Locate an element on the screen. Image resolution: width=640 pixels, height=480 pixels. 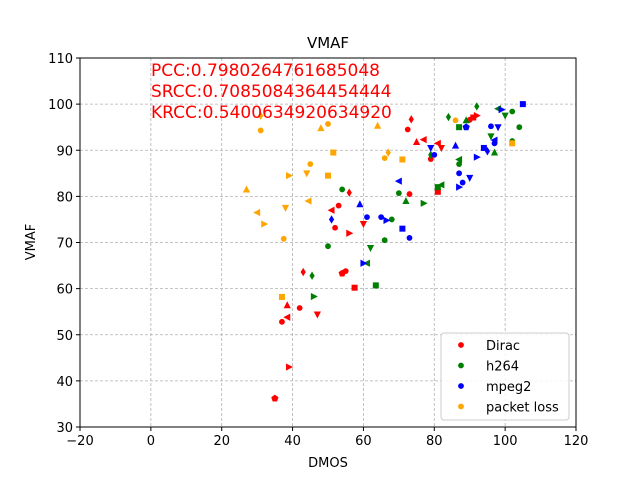
y-tick-label: 80 is located at coordinates (64, 197).